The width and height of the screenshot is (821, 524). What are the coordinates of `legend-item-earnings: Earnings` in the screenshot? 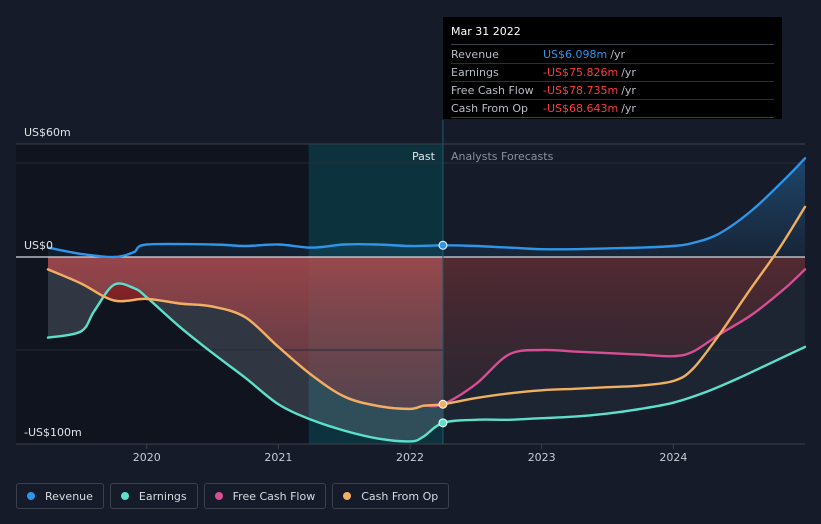 It's located at (153, 496).